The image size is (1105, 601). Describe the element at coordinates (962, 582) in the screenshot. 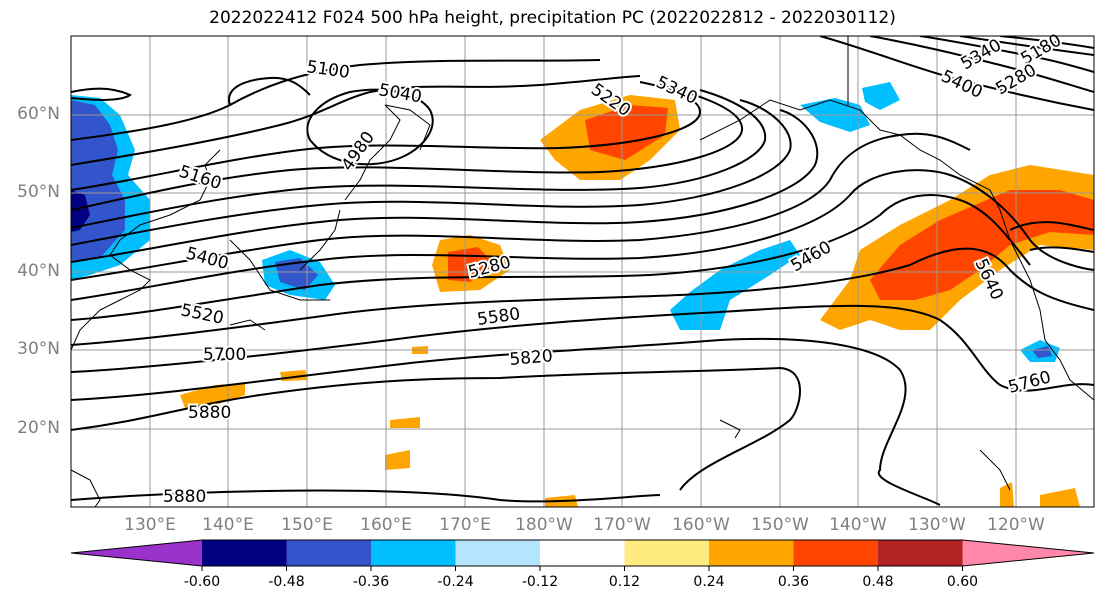

I see `colorbar-tick-label: 0.60` at that location.